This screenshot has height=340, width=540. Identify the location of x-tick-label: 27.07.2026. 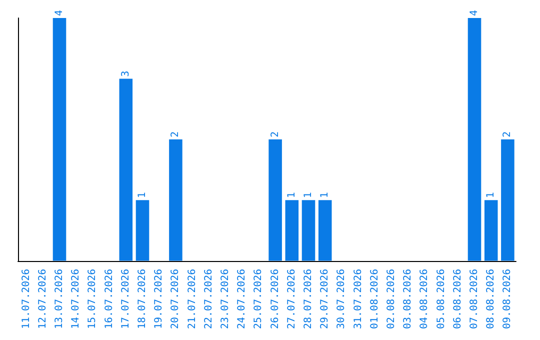
(292, 299).